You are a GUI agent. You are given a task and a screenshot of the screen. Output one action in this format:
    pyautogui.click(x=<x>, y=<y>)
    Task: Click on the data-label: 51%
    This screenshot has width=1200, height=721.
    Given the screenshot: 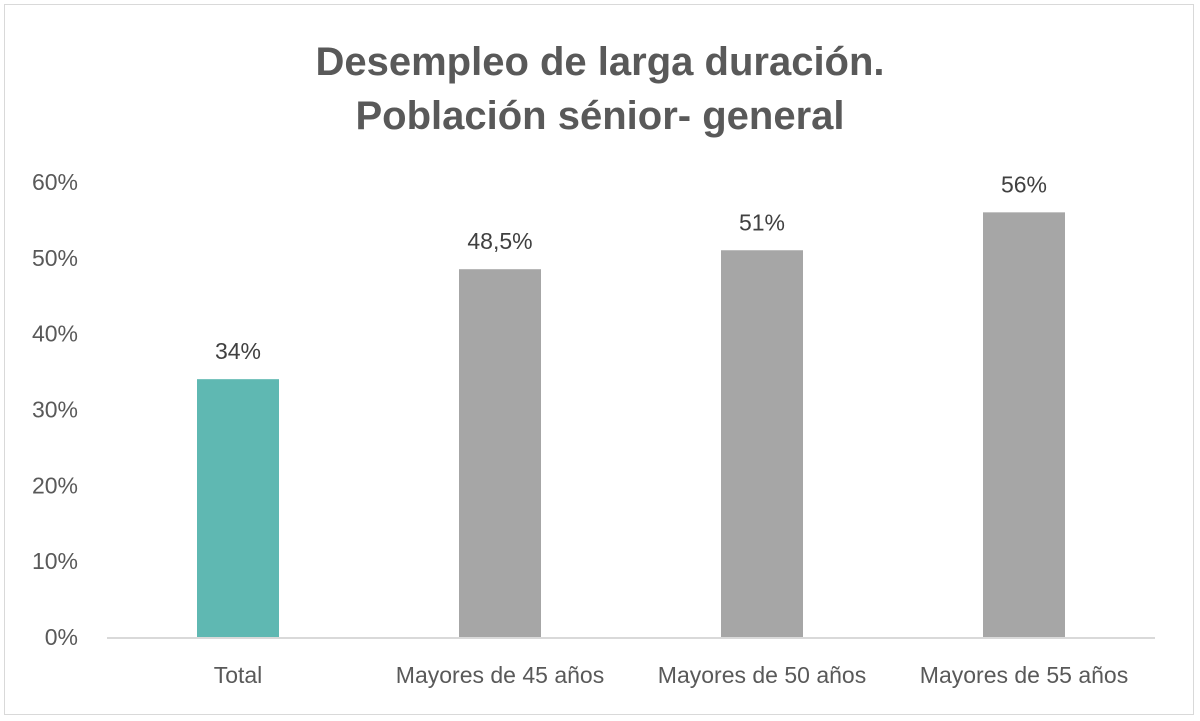 What is the action you would take?
    pyautogui.click(x=762, y=222)
    